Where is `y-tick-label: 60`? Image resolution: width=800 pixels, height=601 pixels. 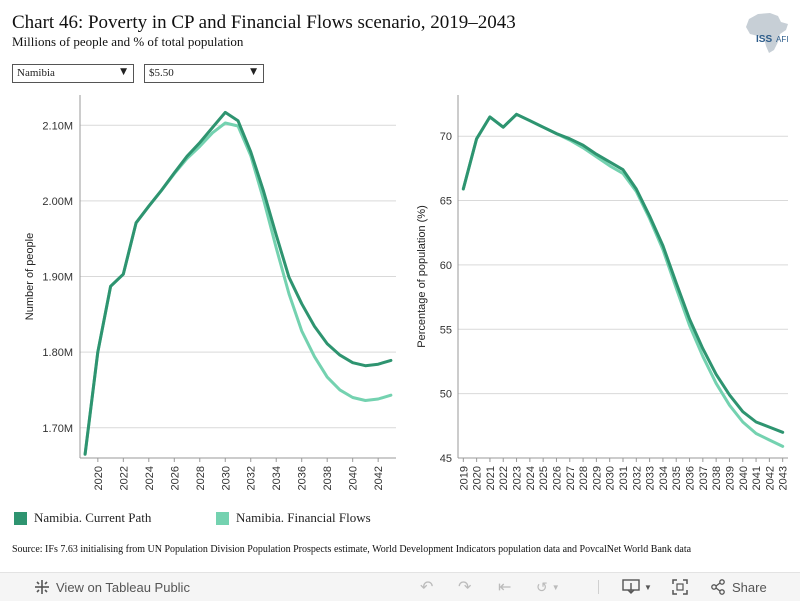
y-tick-label: 60 is located at coordinates (446, 266).